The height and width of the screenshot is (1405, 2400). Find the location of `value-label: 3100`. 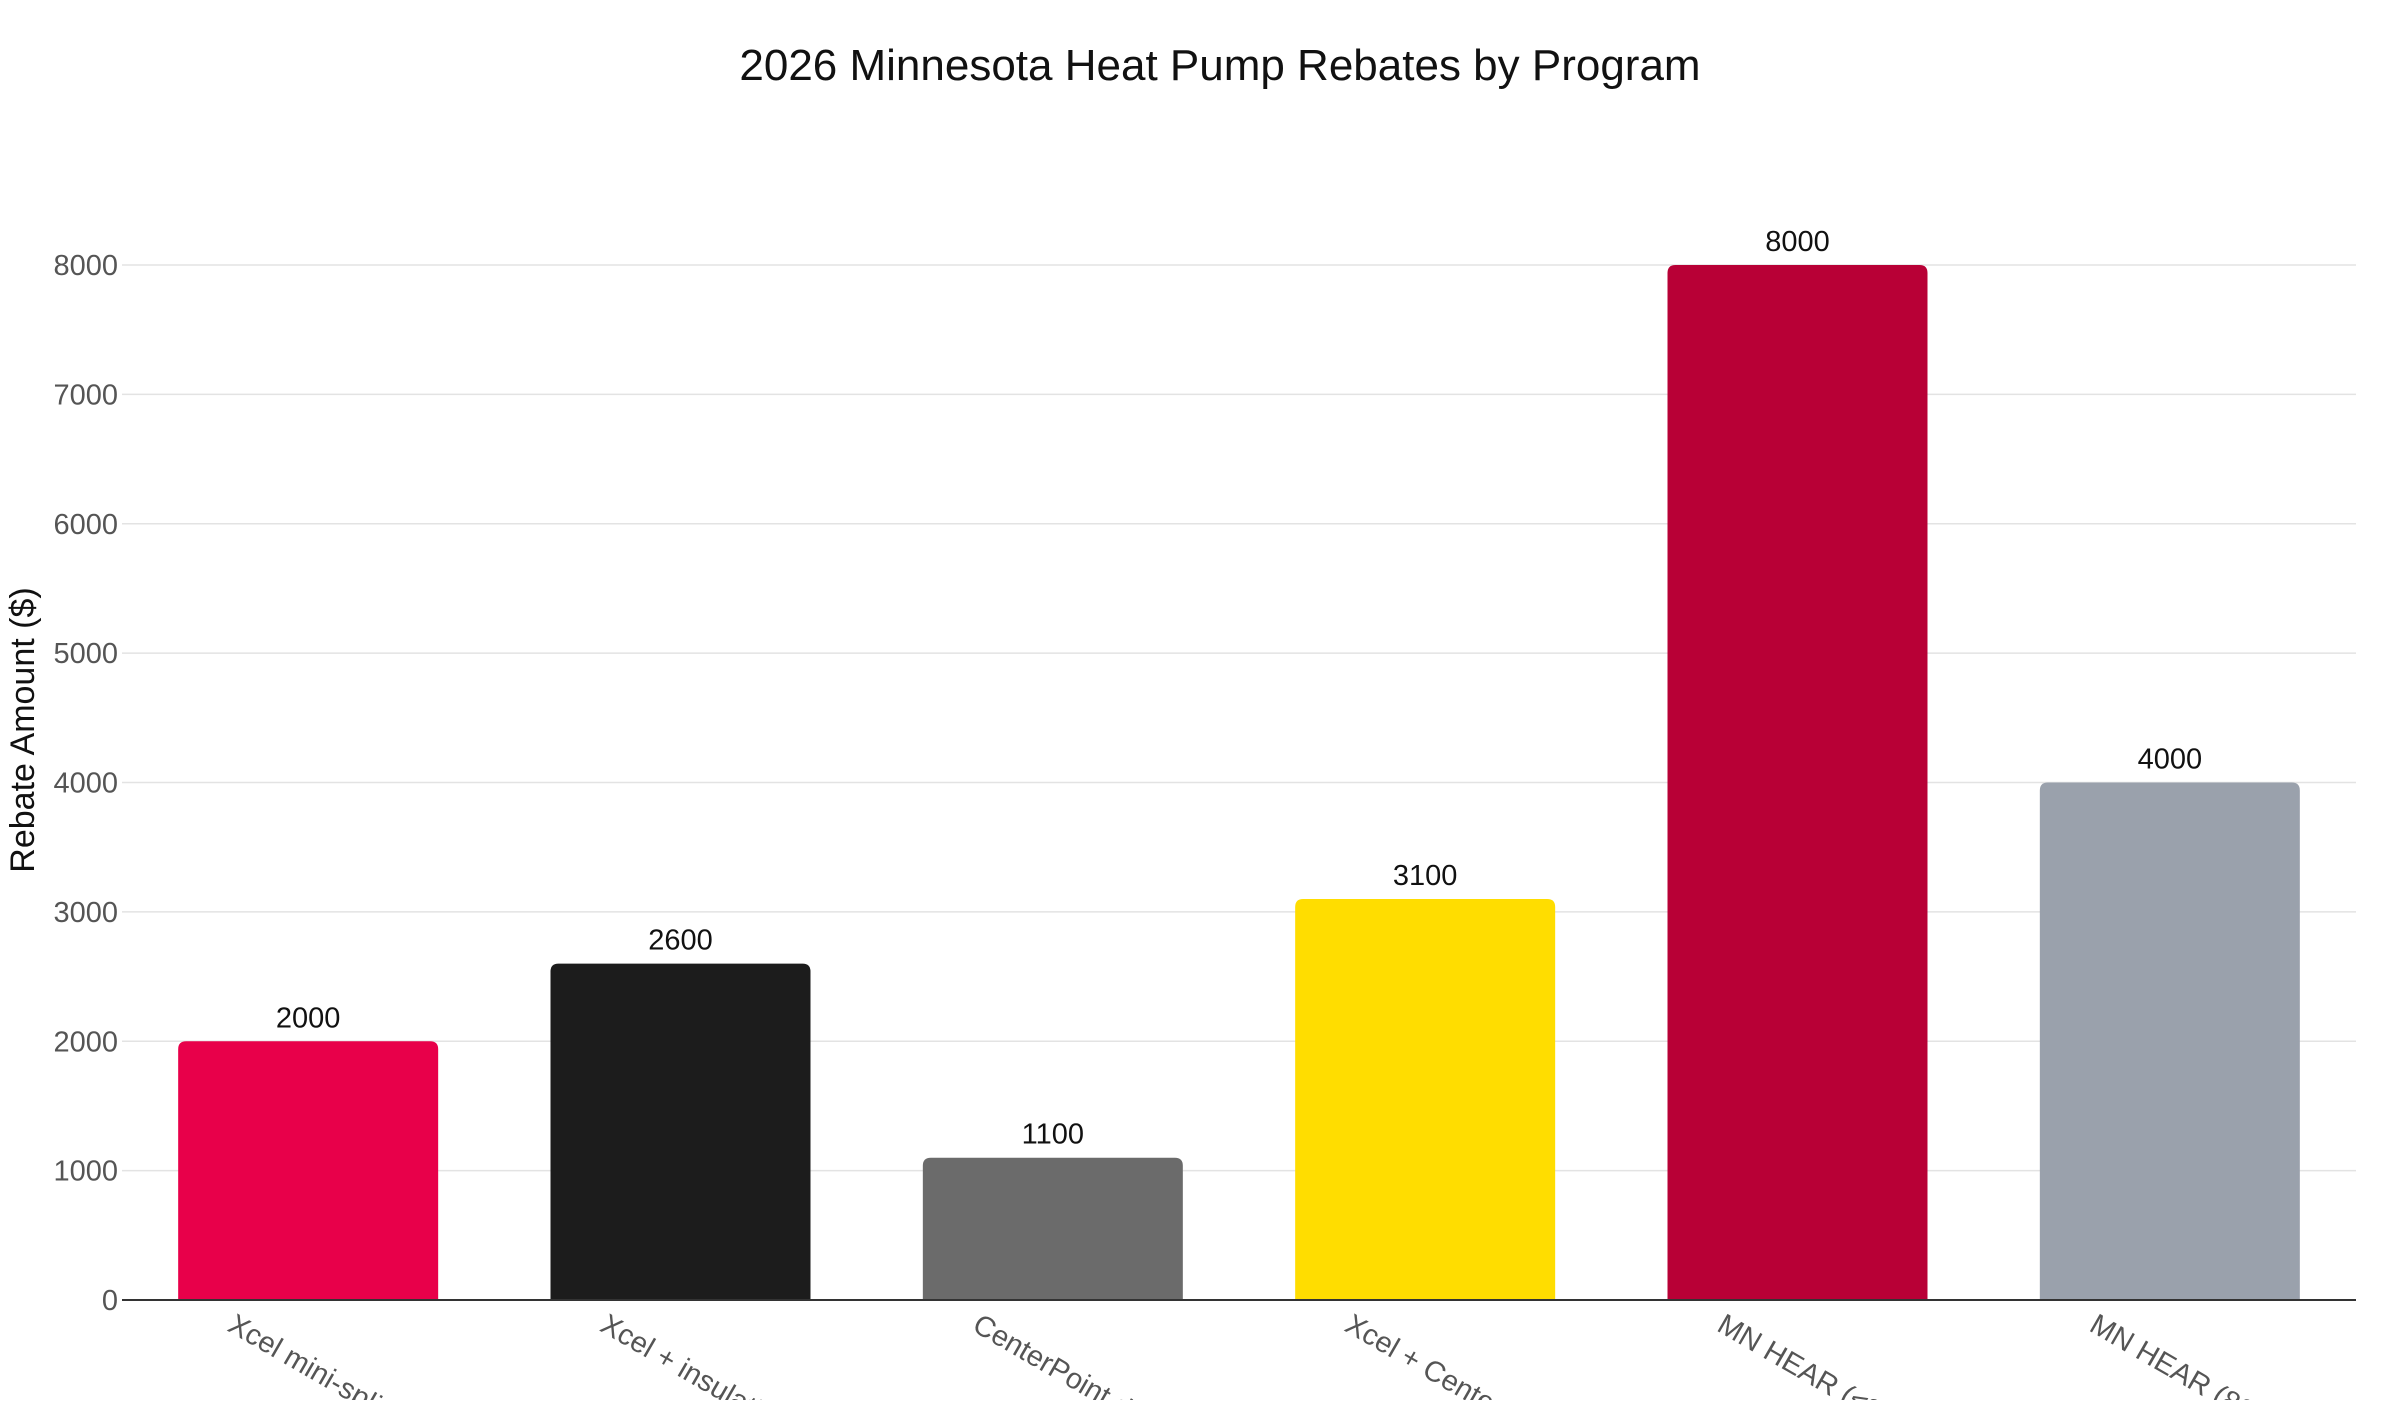

value-label: 3100 is located at coordinates (1425, 876).